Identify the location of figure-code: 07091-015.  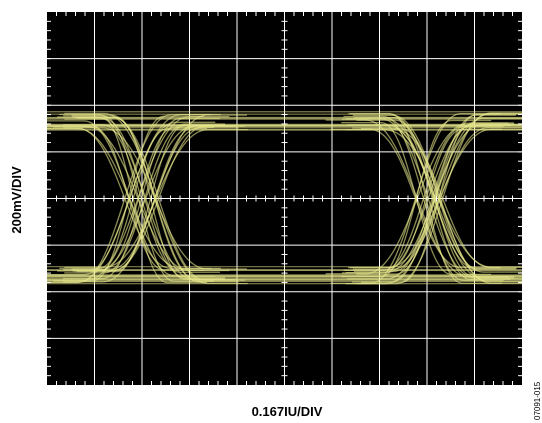
(537, 400).